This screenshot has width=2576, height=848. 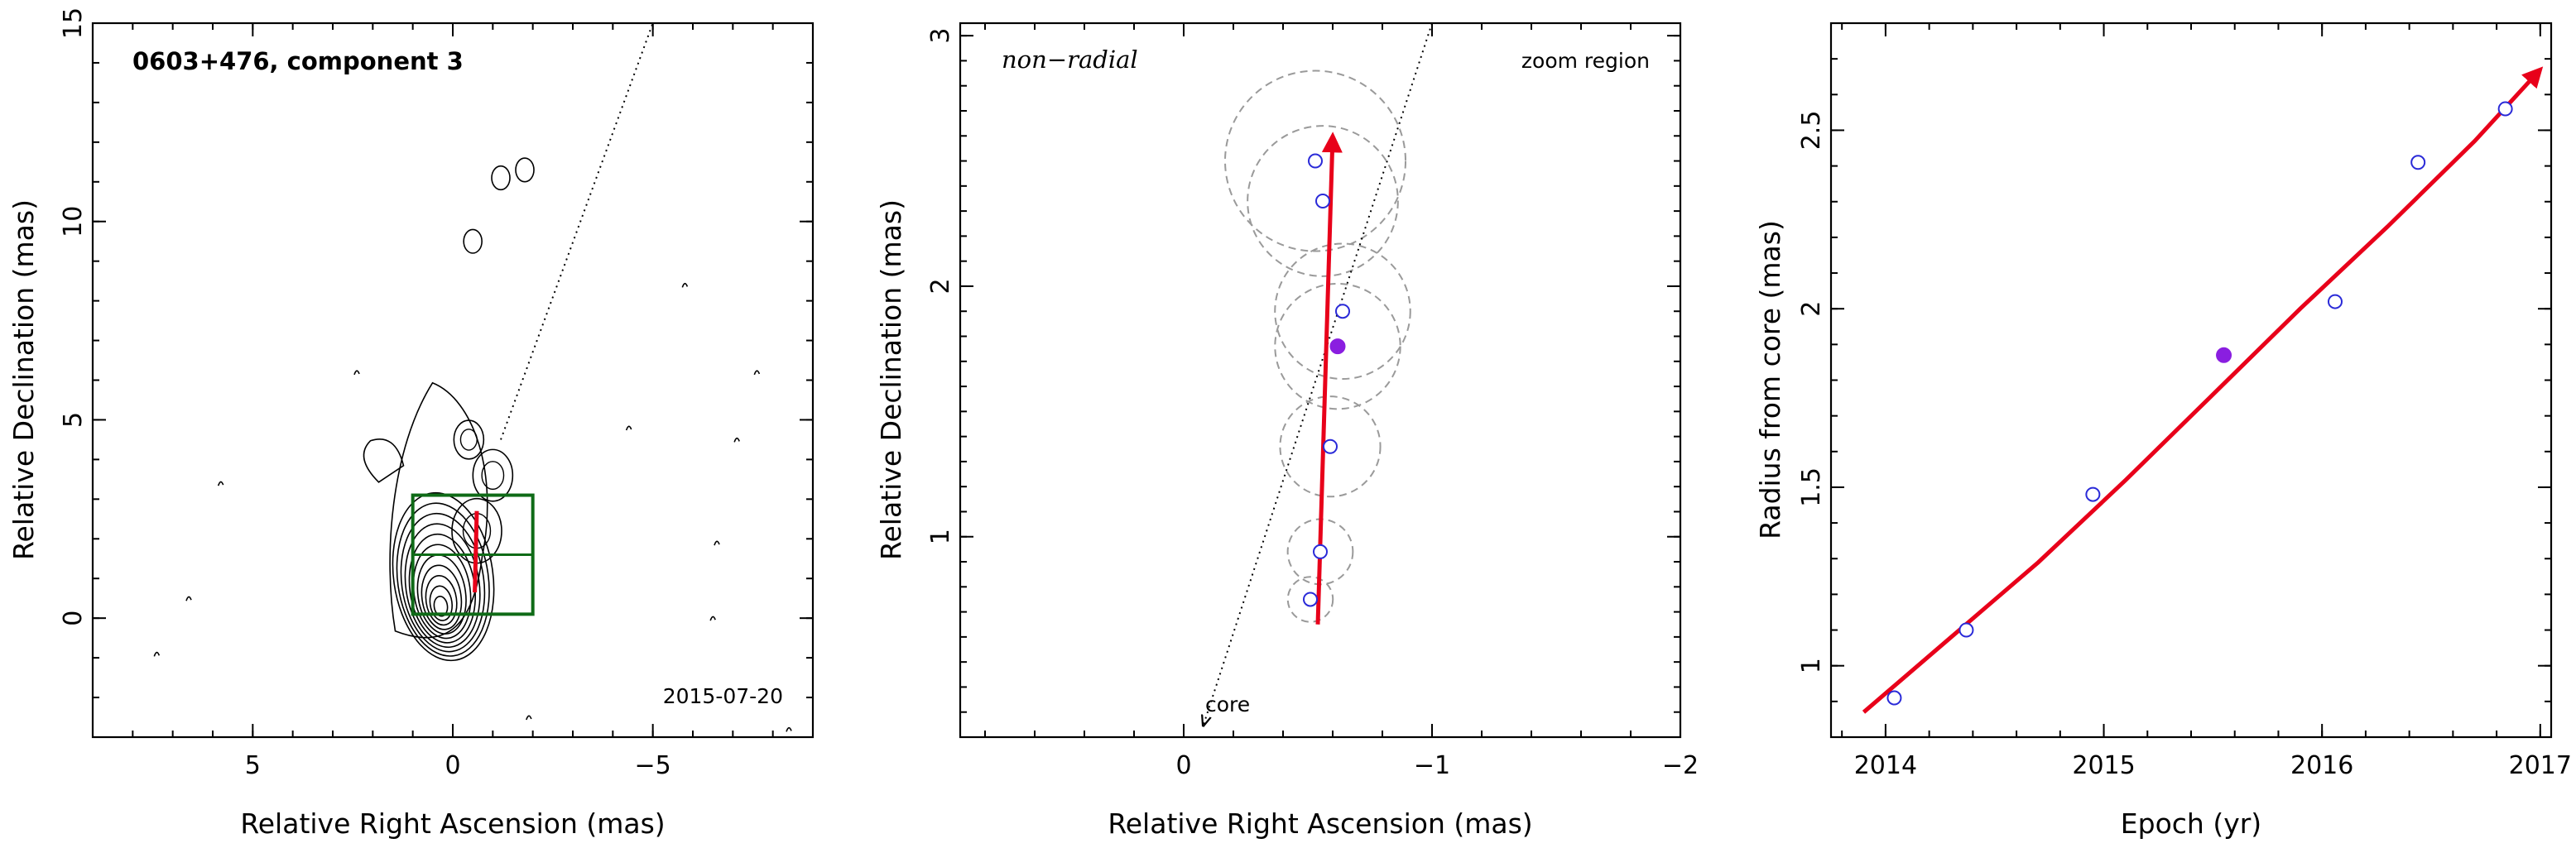 What do you see at coordinates (73, 618) in the screenshot?
I see `y-tick-label: 0` at bounding box center [73, 618].